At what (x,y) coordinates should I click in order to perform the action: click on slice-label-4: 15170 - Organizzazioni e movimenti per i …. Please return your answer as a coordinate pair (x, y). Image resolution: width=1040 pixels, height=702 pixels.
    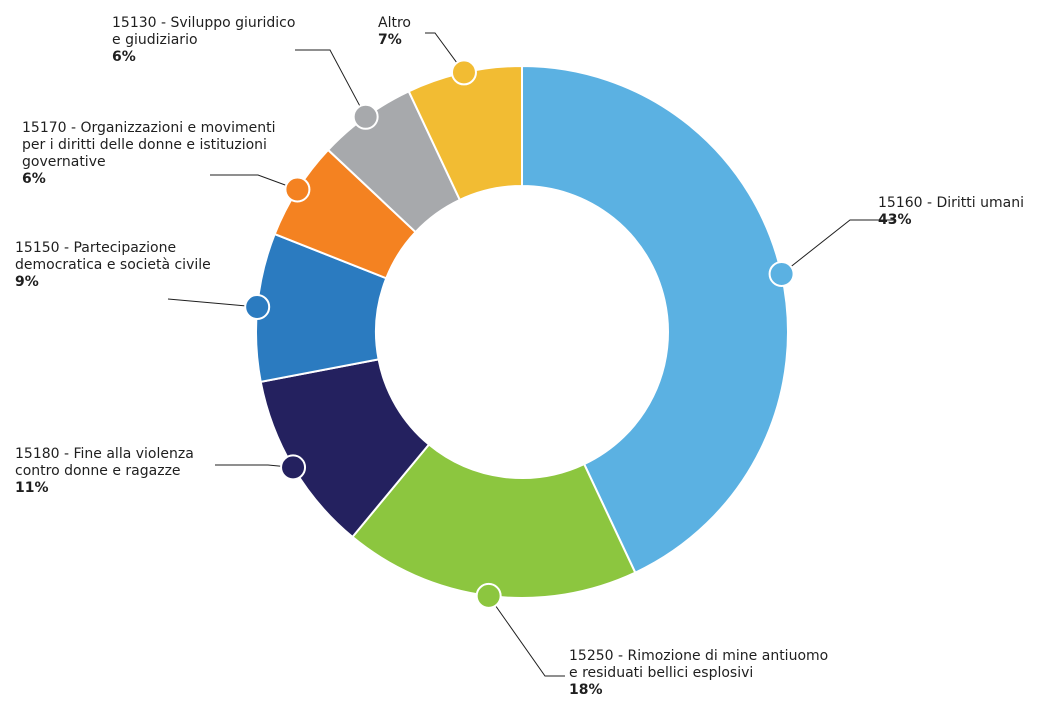
    Looking at the image, I should click on (148, 153).